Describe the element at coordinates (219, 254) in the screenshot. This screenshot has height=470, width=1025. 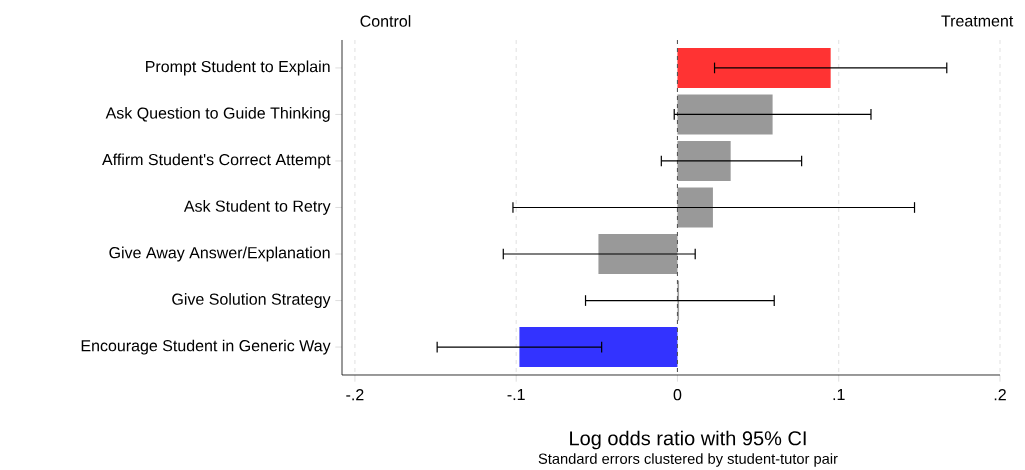
I see `y-tick-label: Give Away Answer/Explanation` at that location.